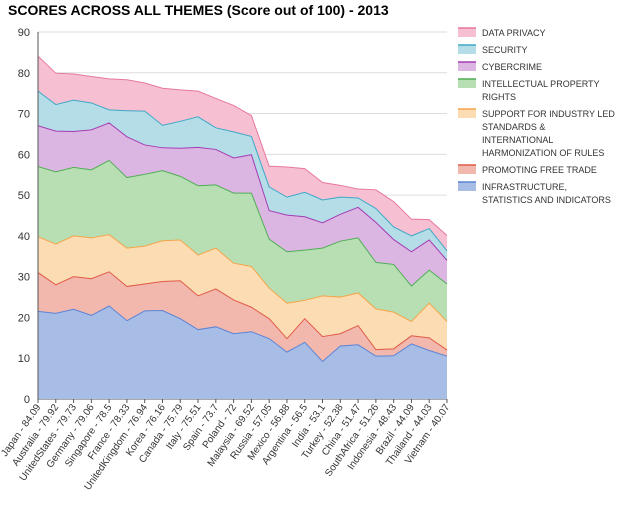 The width and height of the screenshot is (625, 512). What do you see at coordinates (24, 74) in the screenshot?
I see `y-tick-label: 80` at bounding box center [24, 74].